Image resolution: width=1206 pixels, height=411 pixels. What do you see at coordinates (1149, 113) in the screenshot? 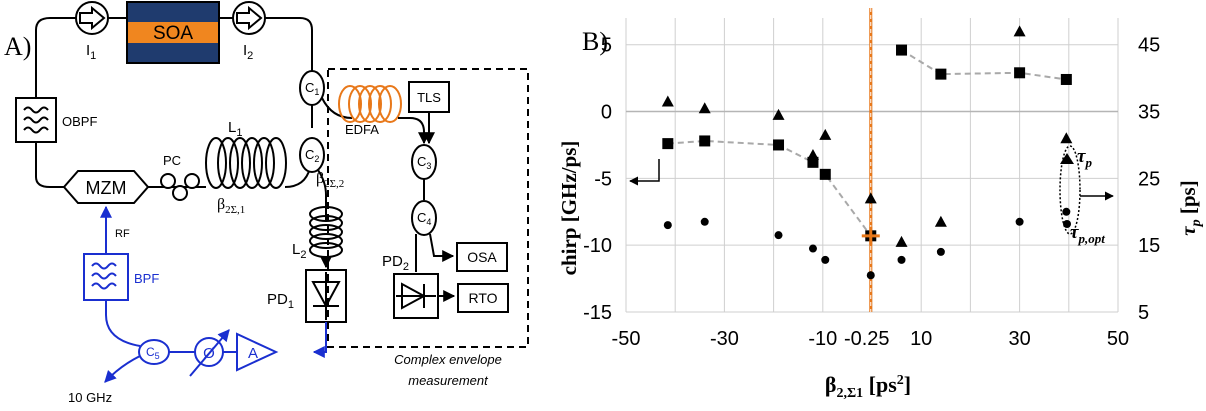
I see `y-right-tick-label: 35` at bounding box center [1149, 113].